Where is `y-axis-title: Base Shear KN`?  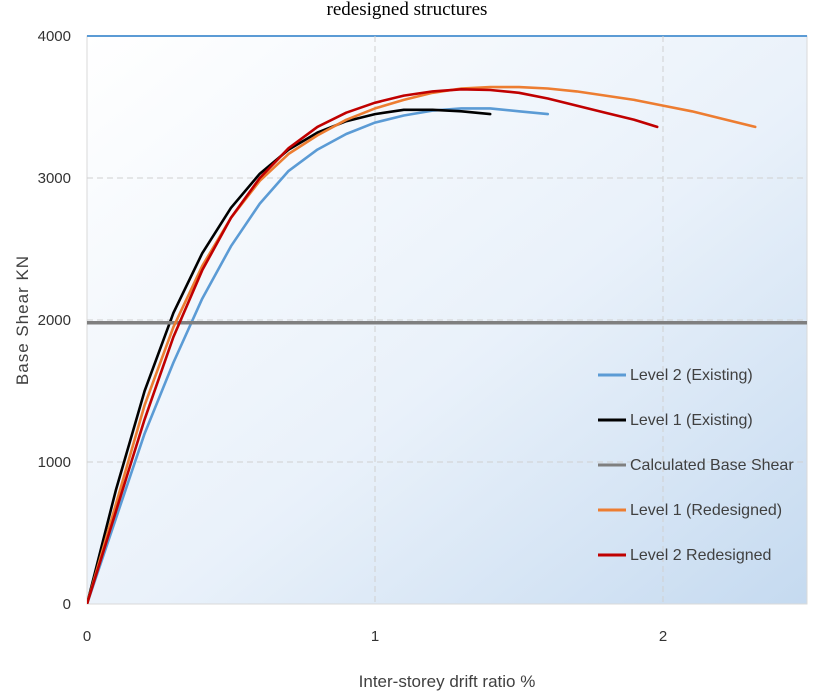
y-axis-title: Base Shear KN is located at coordinates (22, 320).